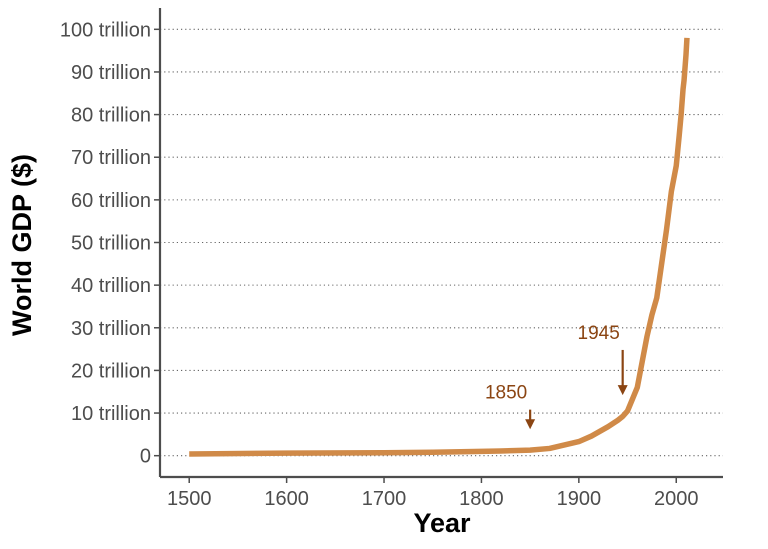 The height and width of the screenshot is (549, 768). What do you see at coordinates (442, 523) in the screenshot?
I see `x-axis-title: Year` at bounding box center [442, 523].